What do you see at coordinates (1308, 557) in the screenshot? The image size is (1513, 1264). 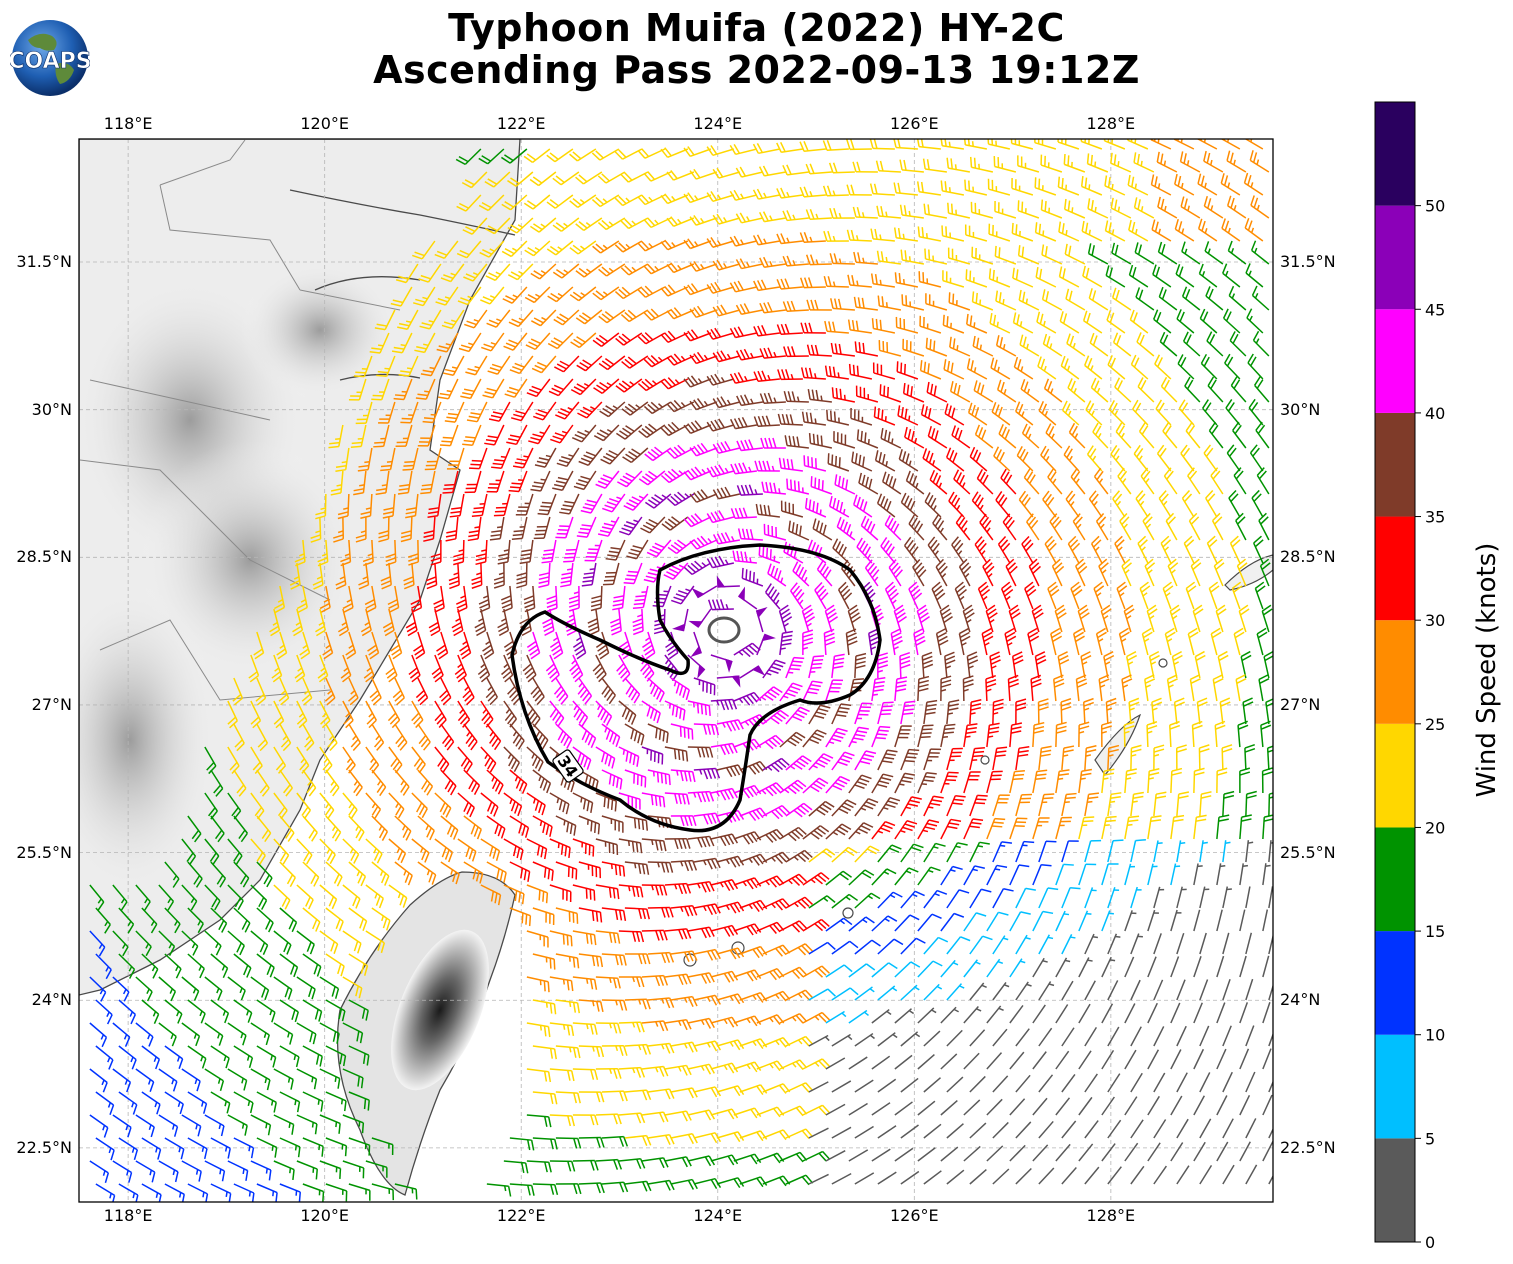 I see `lat-tick-right: 28.5°N` at bounding box center [1308, 557].